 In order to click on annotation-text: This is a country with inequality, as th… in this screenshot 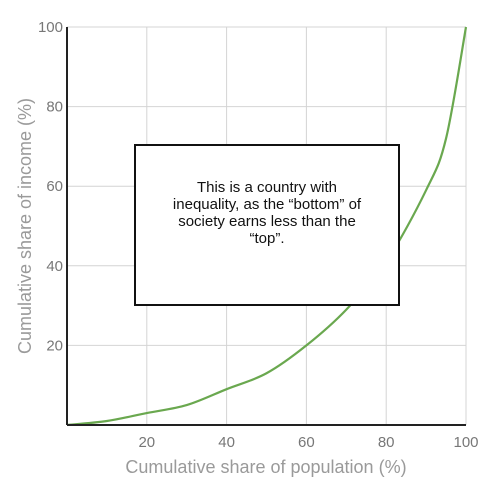, I will do `click(267, 213)`.